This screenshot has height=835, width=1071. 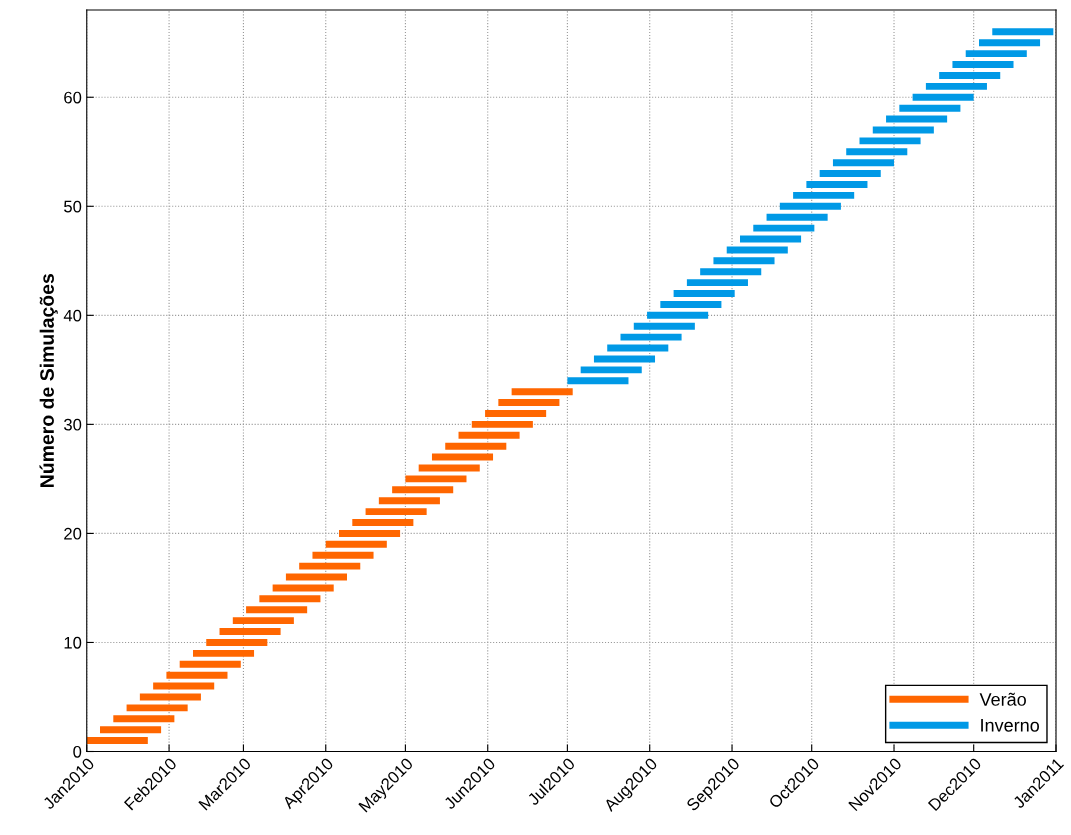 What do you see at coordinates (72, 315) in the screenshot?
I see `y-tick-label: 40` at bounding box center [72, 315].